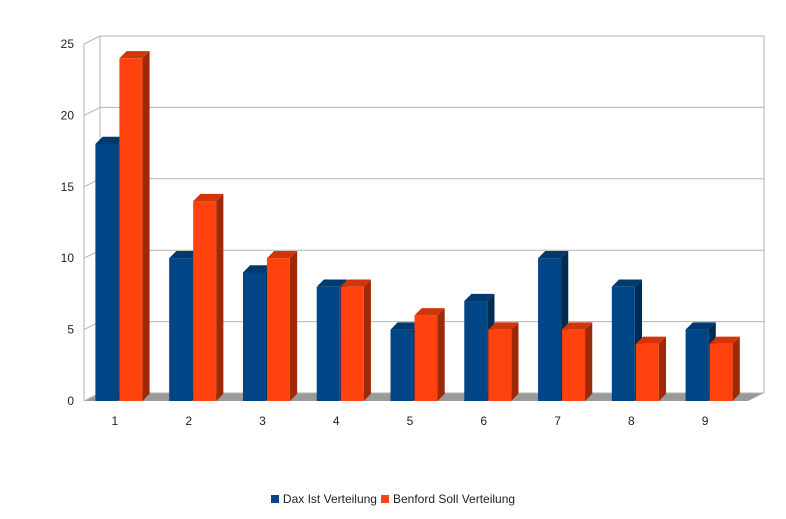  Describe the element at coordinates (70, 330) in the screenshot. I see `y-tick-label: 5` at that location.